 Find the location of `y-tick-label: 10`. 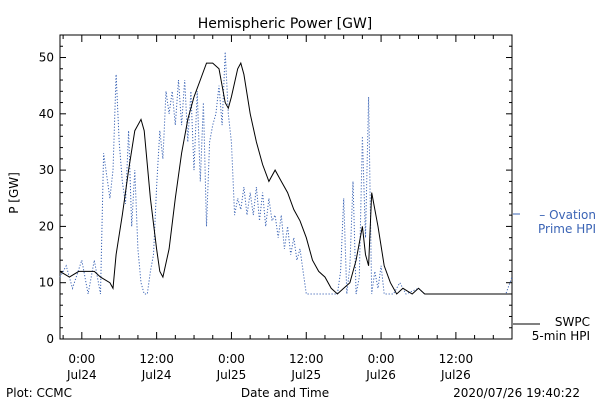

y-tick-label: 10 is located at coordinates (46, 283).